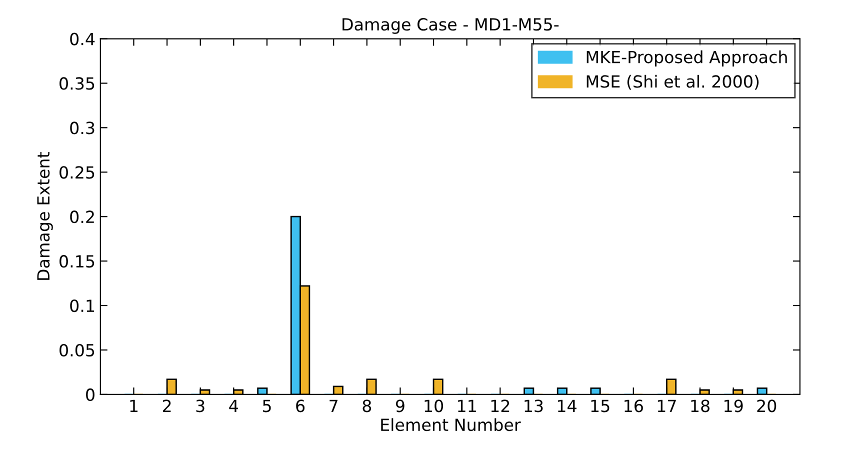 Image resolution: width=851 pixels, height=456 pixels. What do you see at coordinates (45, 216) in the screenshot?
I see `y-axis-title: Damage Extent` at bounding box center [45, 216].